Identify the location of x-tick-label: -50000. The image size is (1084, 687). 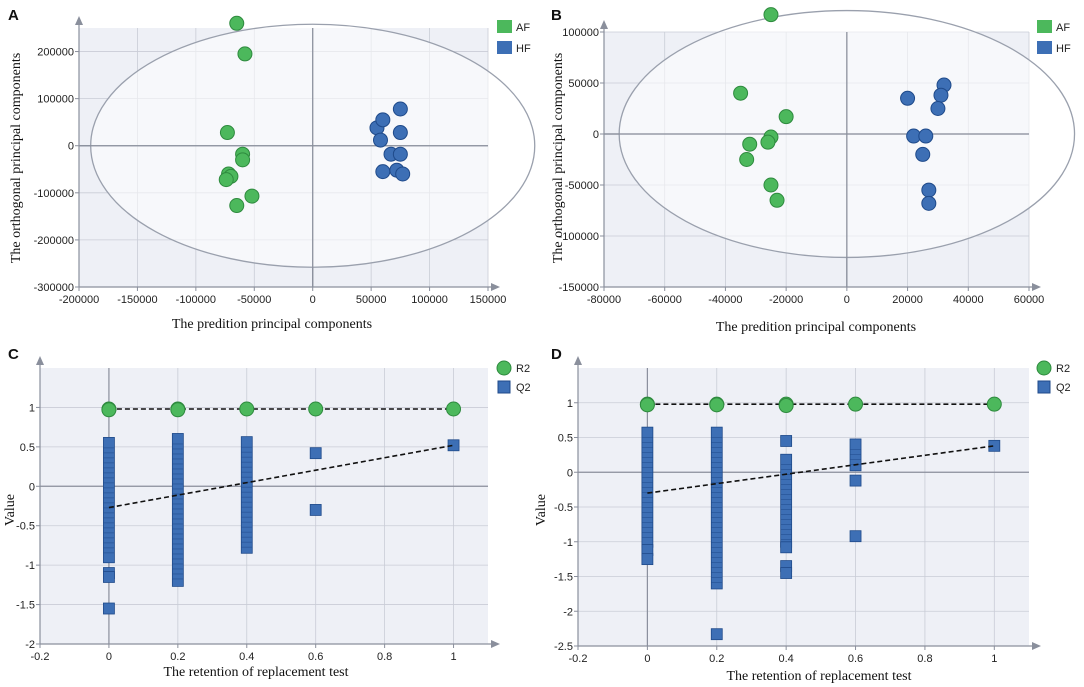
(254, 300).